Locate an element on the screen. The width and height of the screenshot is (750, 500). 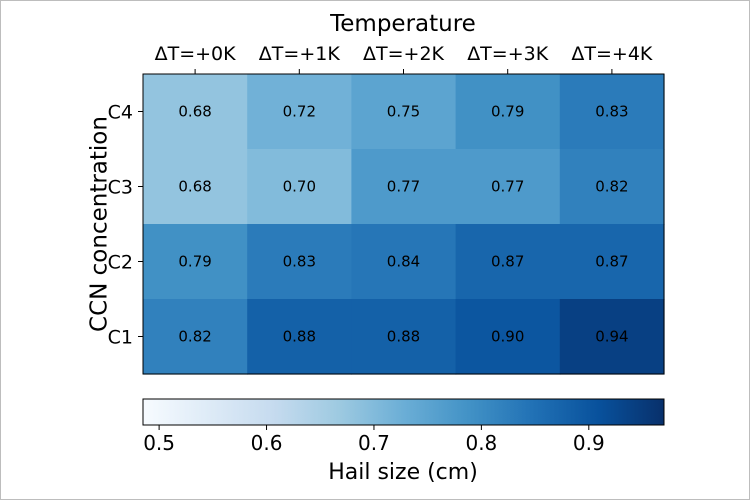
colorbar-tick-label: 0.6 is located at coordinates (267, 443).